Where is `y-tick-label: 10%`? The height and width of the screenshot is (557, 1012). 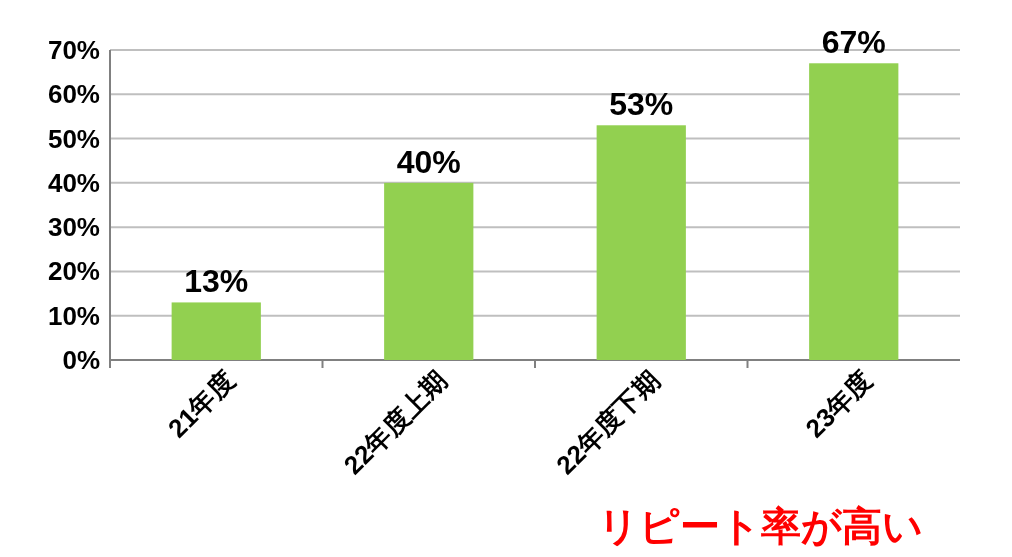 y-tick-label: 10% is located at coordinates (73, 315).